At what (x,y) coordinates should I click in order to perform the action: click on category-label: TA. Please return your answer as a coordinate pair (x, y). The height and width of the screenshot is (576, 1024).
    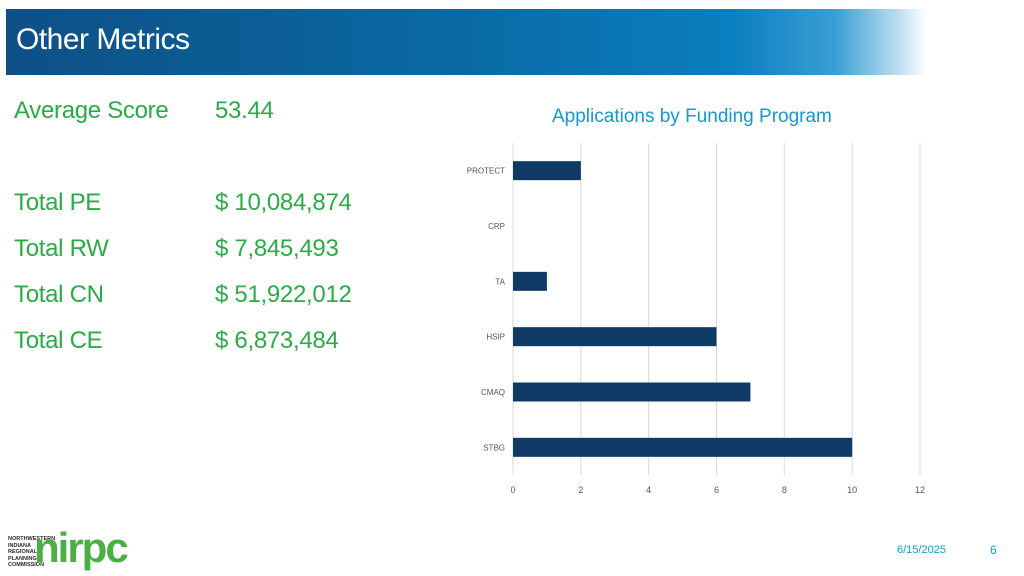
    Looking at the image, I should click on (500, 281).